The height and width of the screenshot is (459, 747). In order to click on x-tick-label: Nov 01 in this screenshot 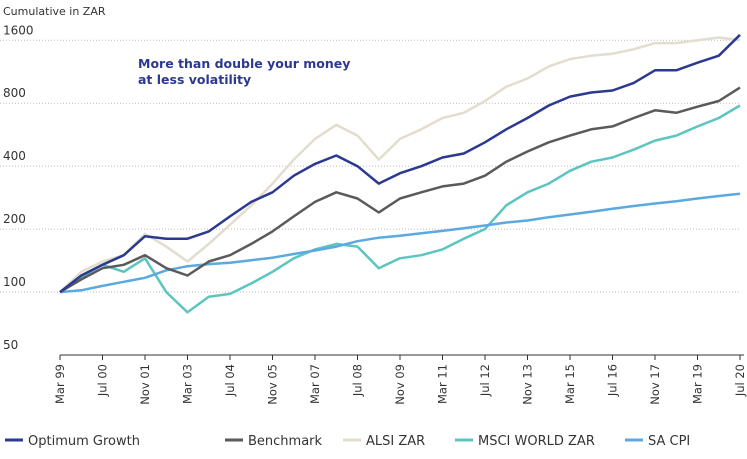, I will do `click(145, 384)`.